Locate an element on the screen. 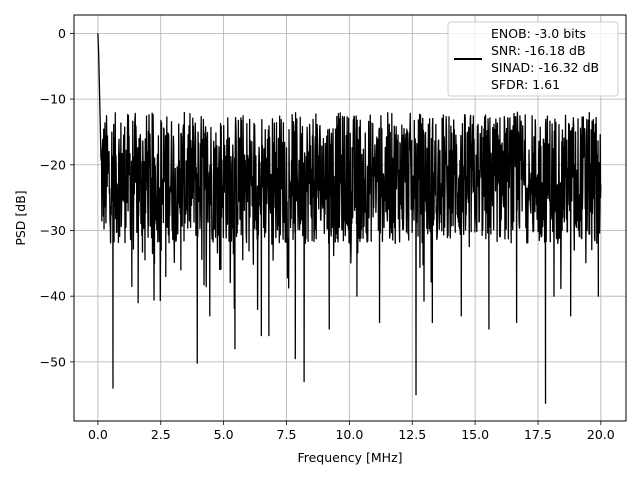 This screenshot has height=480, width=640. x-axis: 0.0 2.5 5.0 7.5 10.0 12.5 15.0 17.5 20.0 is located at coordinates (351, 431).